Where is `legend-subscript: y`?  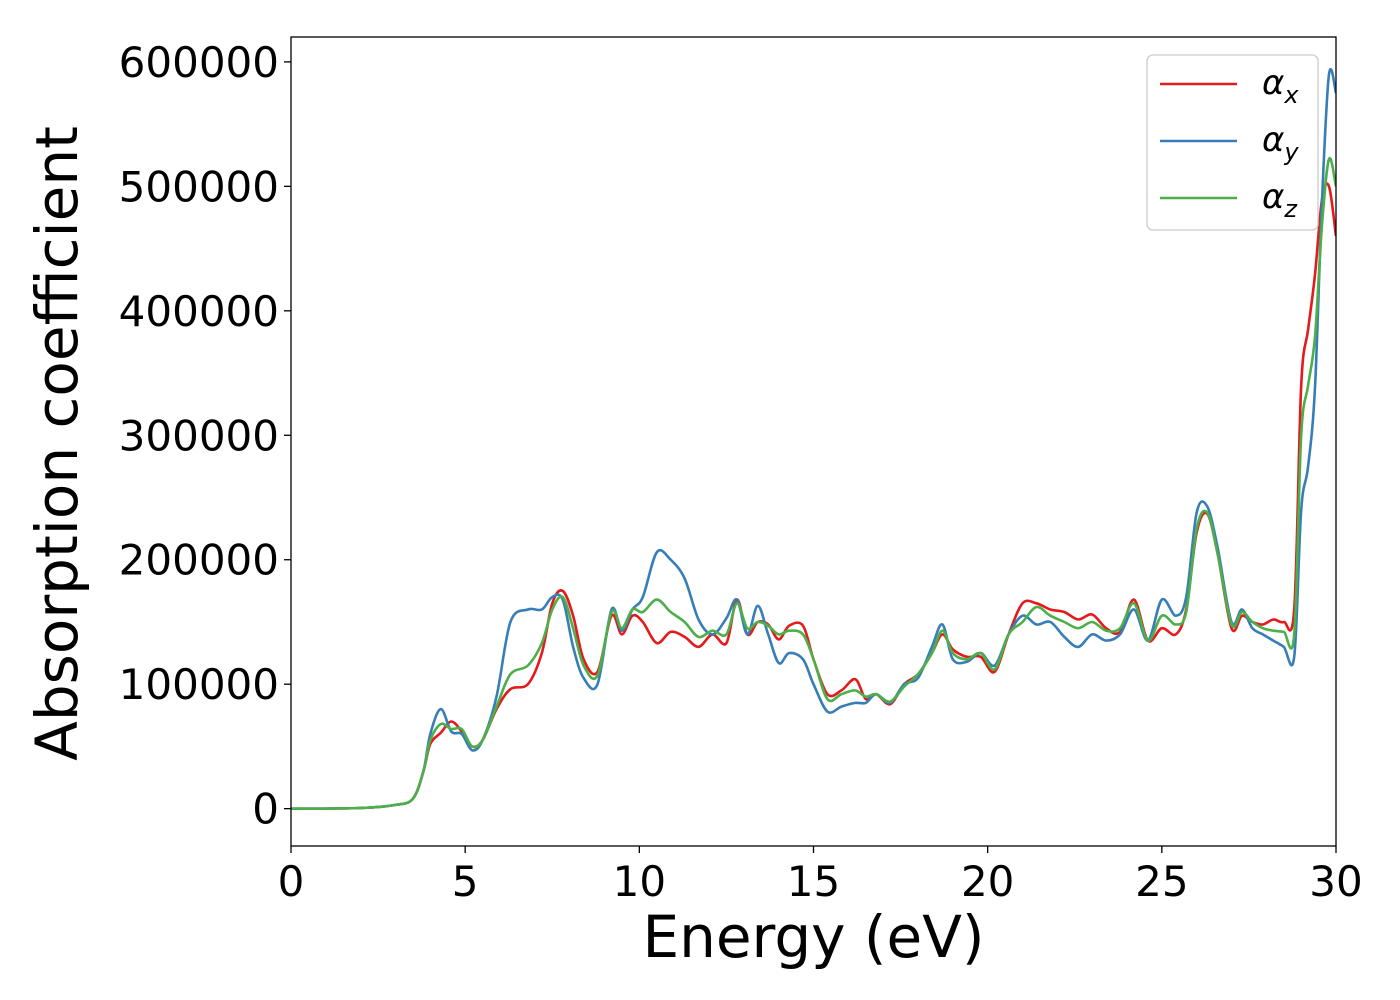
legend-subscript: y is located at coordinates (1291, 152).